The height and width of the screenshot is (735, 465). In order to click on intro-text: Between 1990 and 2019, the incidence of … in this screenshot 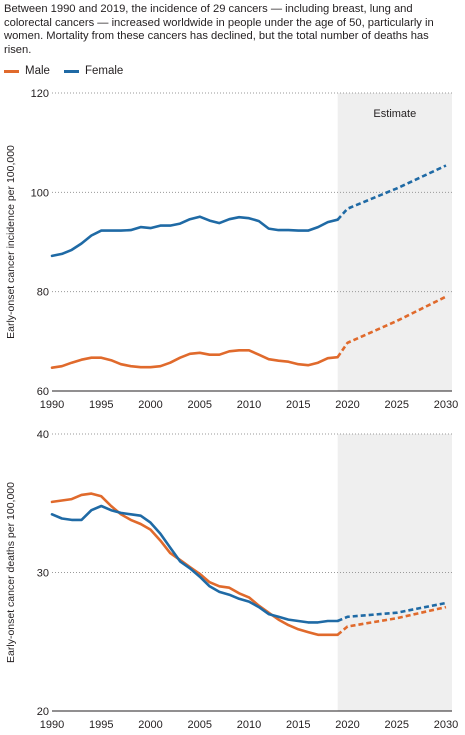, I will do `click(219, 29)`.